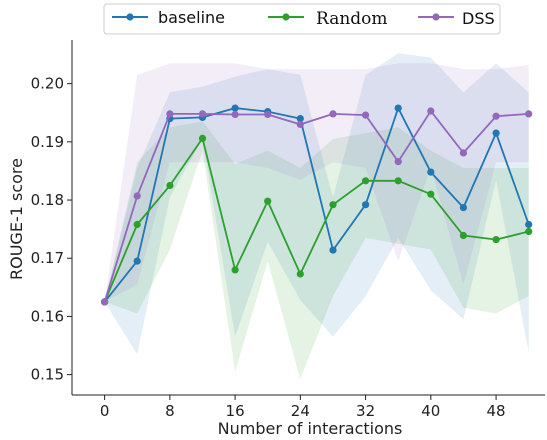 The width and height of the screenshot is (547, 440). What do you see at coordinates (47, 200) in the screenshot?
I see `y-tick-label: 0.18` at bounding box center [47, 200].